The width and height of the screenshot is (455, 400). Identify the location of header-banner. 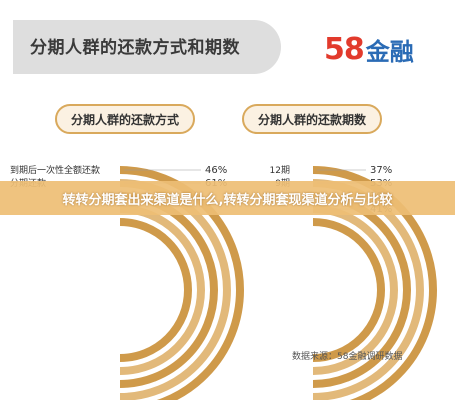
(147, 47).